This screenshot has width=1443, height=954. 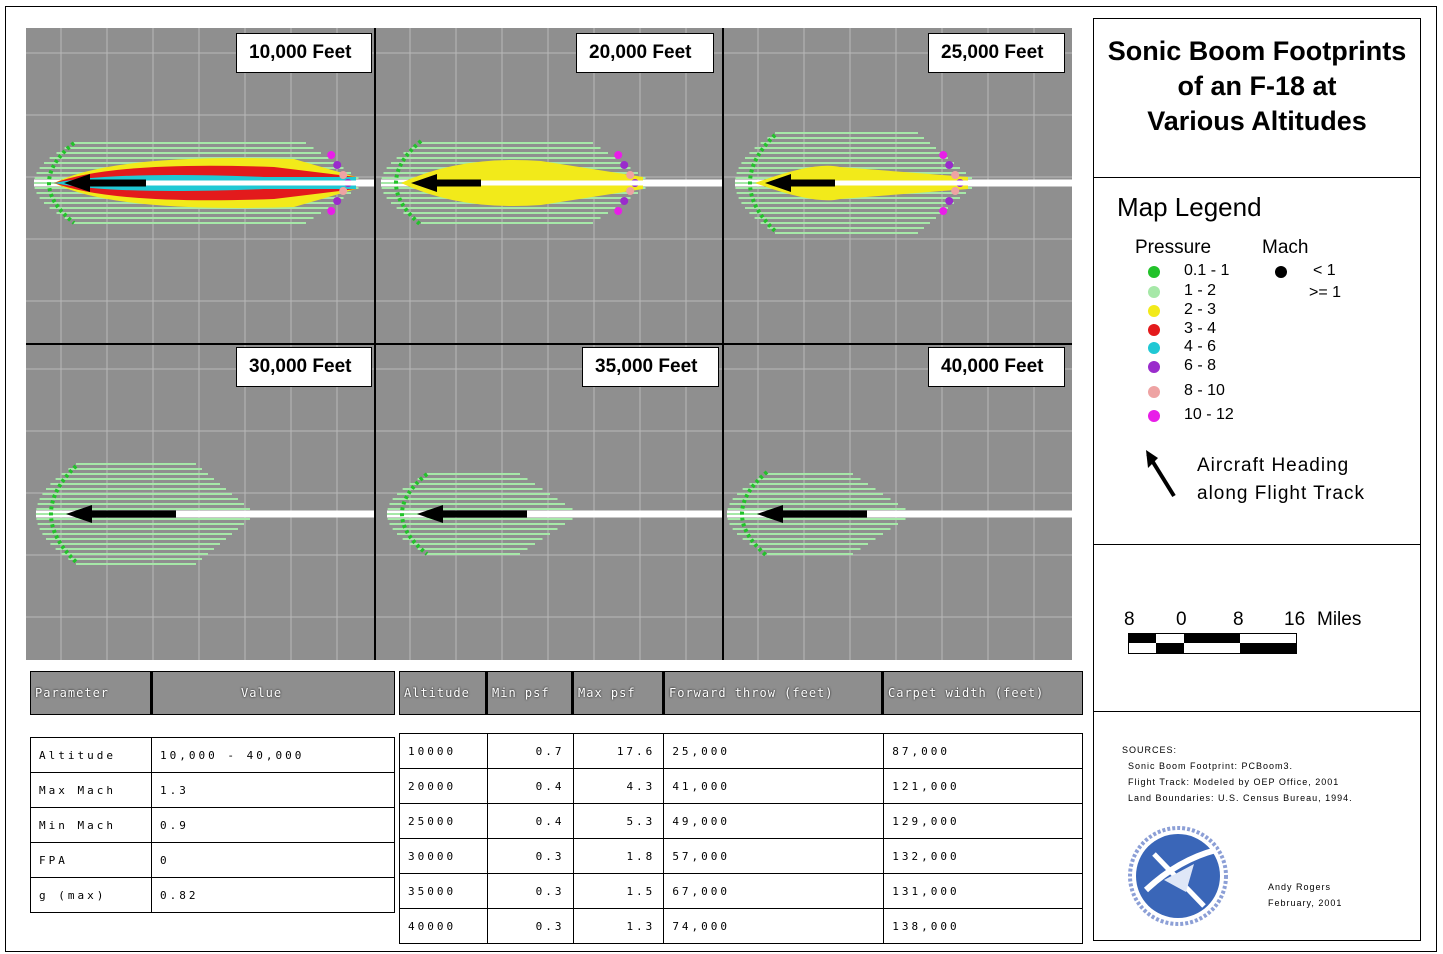 I want to click on panel-25000-feet: 25,000 Feet, so click(x=897, y=186).